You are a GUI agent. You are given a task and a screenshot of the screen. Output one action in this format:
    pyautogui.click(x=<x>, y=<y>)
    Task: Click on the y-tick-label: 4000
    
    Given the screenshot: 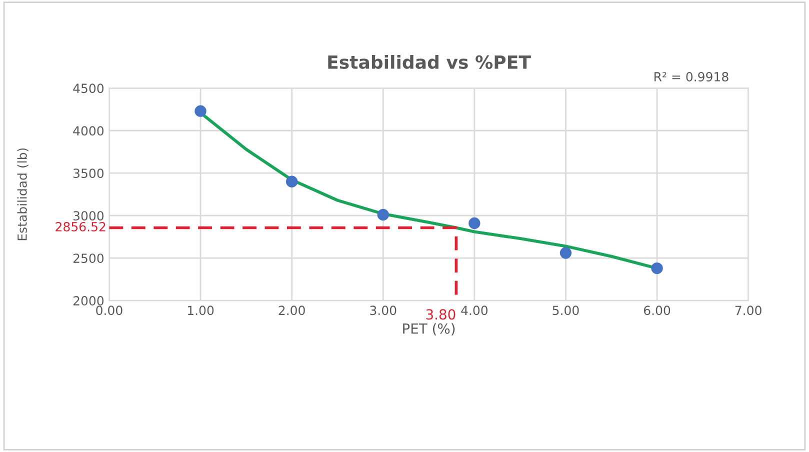 What is the action you would take?
    pyautogui.click(x=88, y=131)
    